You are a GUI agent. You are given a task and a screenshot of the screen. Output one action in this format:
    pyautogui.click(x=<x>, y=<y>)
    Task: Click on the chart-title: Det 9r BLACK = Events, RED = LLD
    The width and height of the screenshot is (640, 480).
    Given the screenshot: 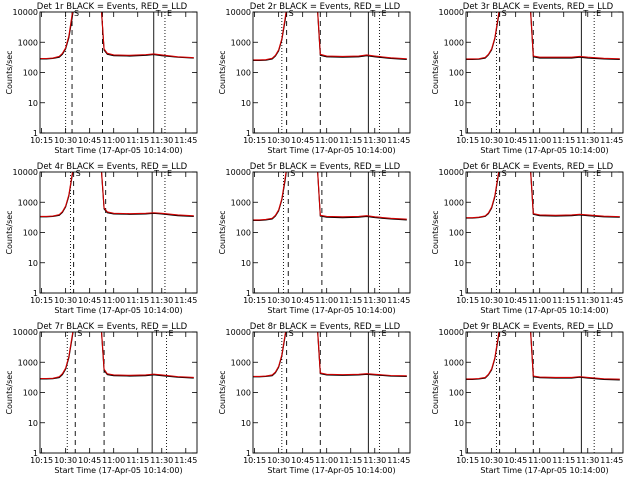 What is the action you would take?
    pyautogui.click(x=538, y=327)
    